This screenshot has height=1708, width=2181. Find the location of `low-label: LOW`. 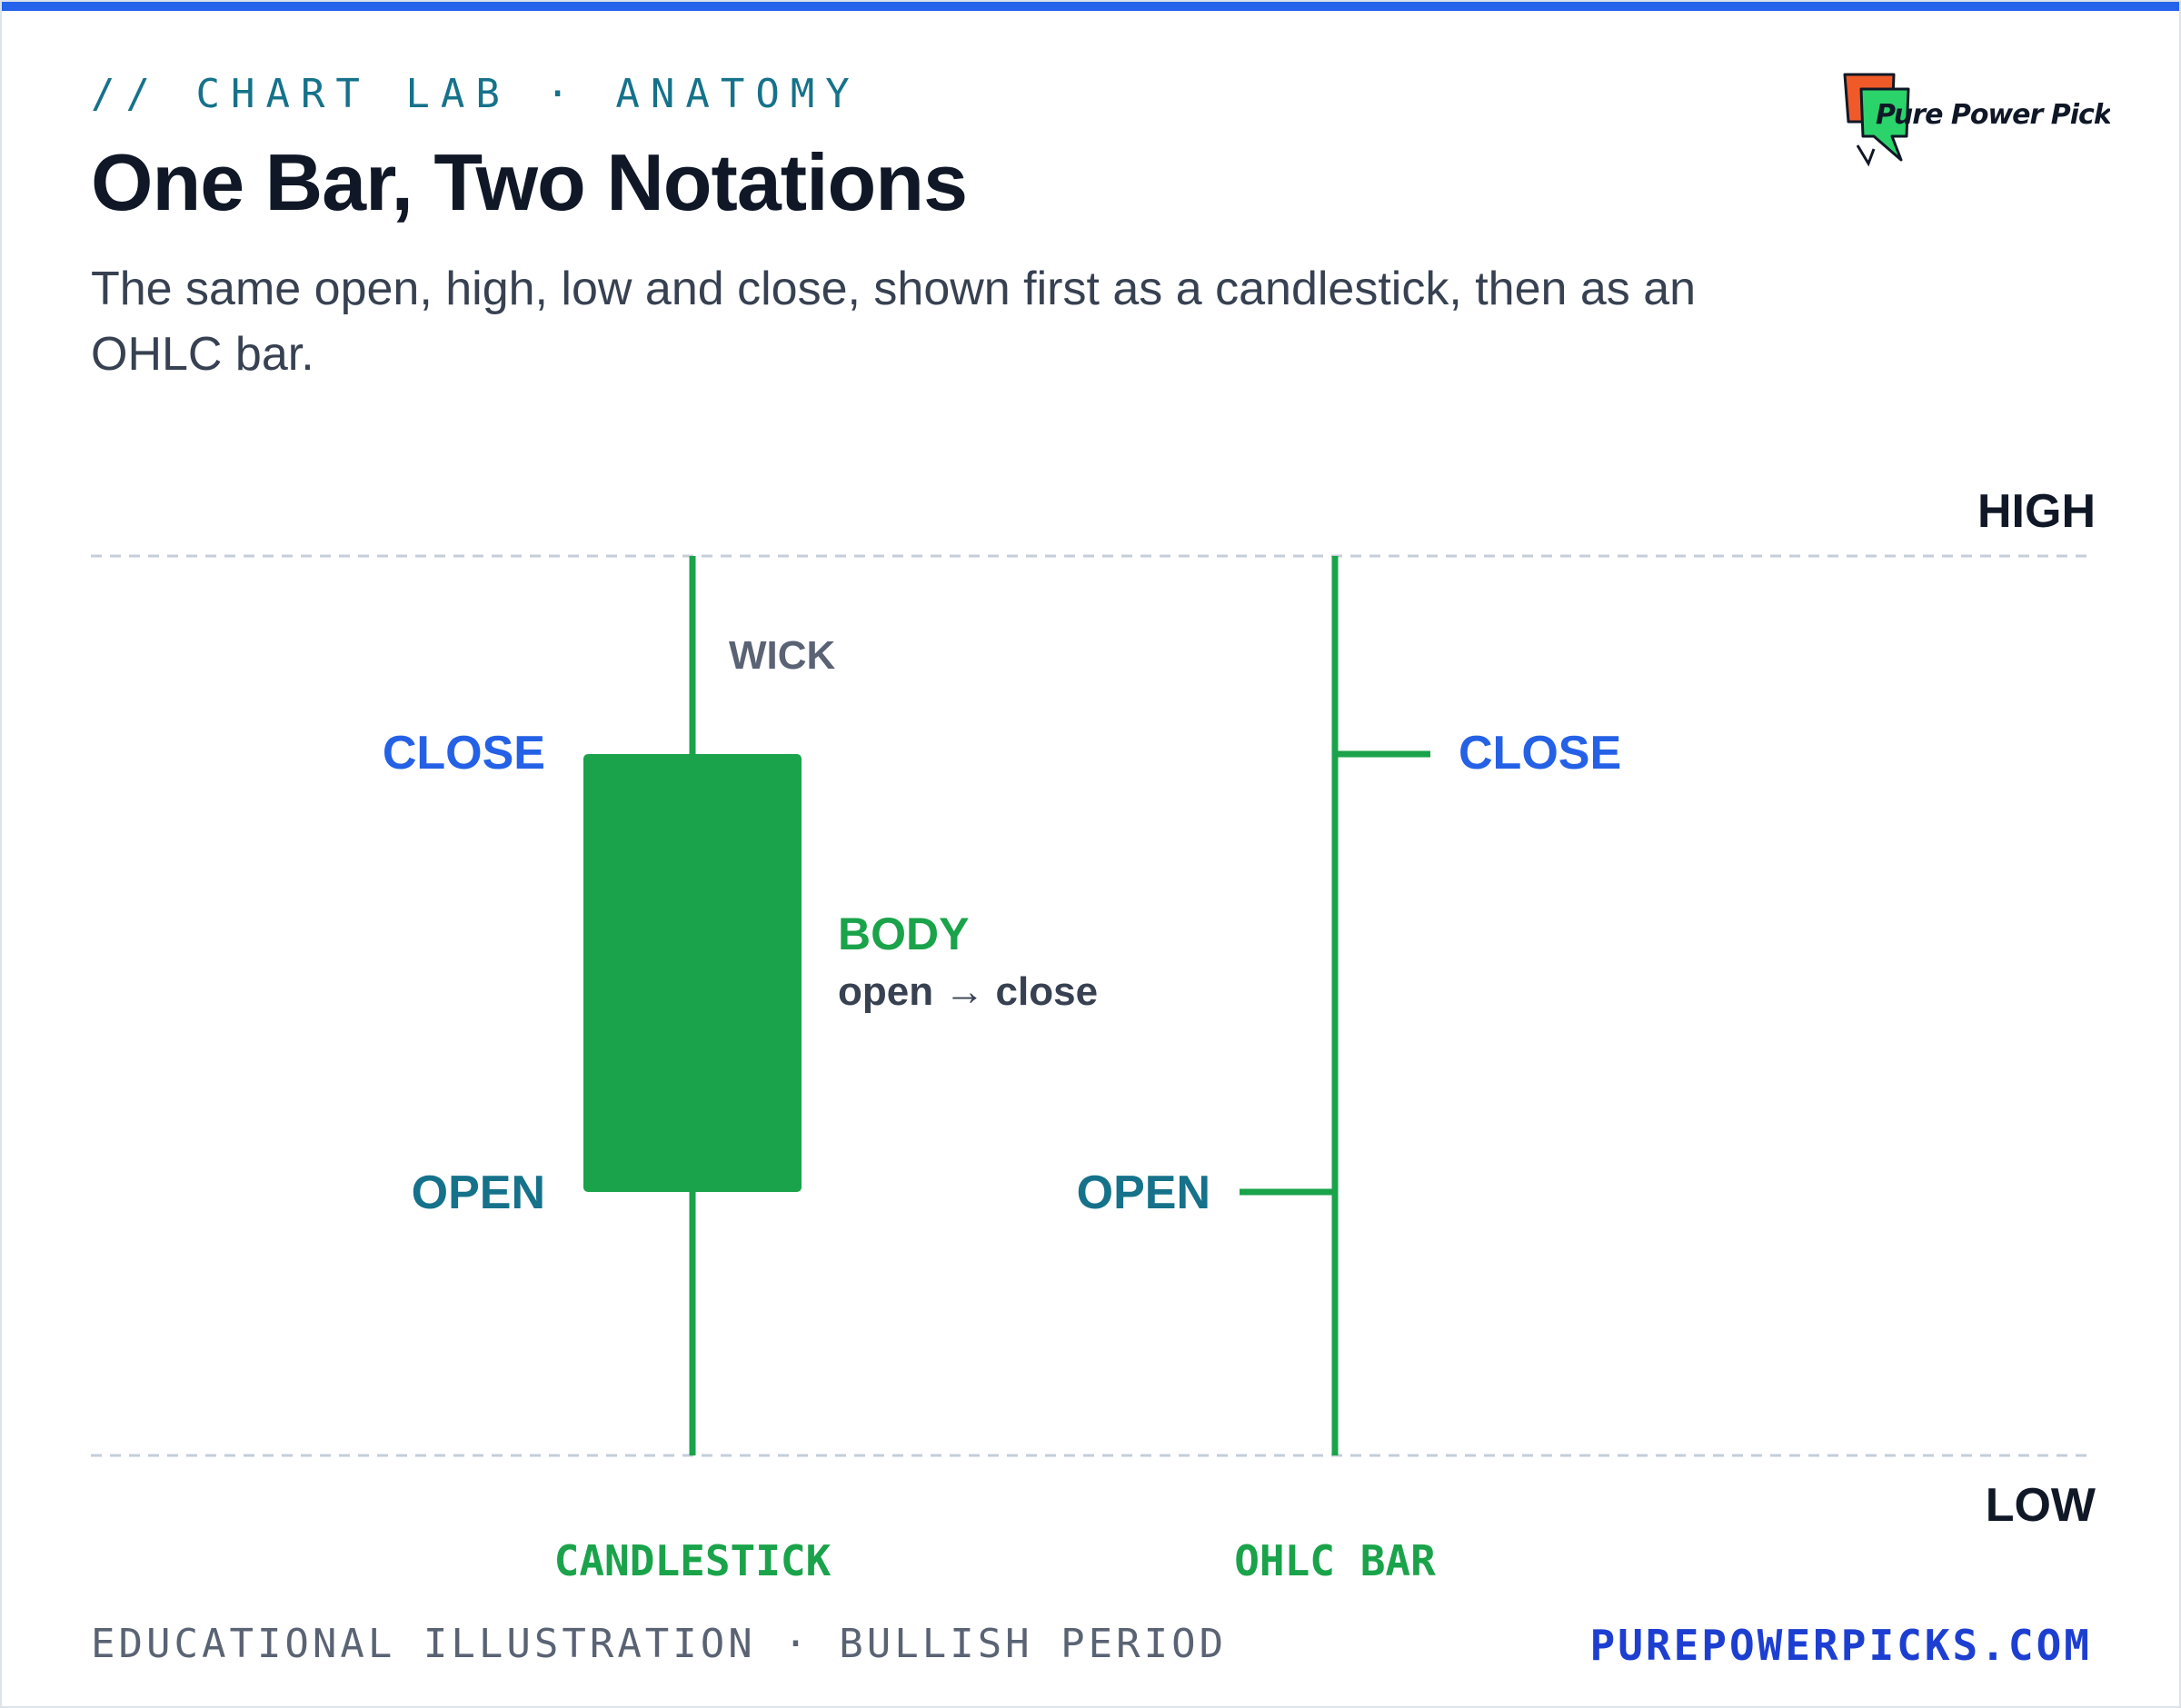

low-label: LOW is located at coordinates (2041, 1505).